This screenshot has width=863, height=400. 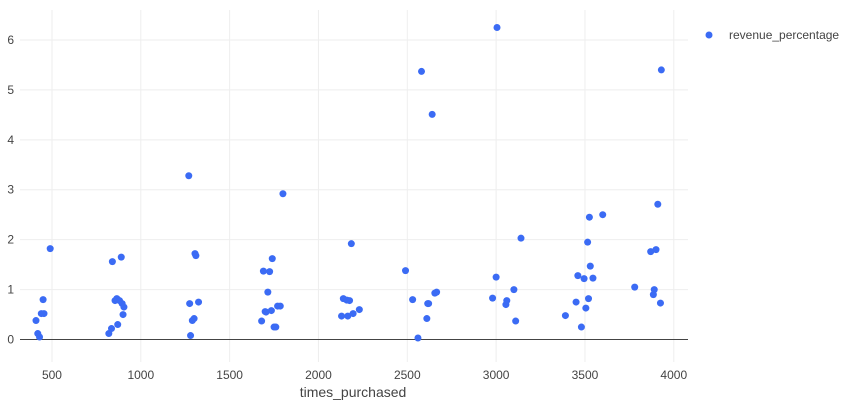 I want to click on y-tick-label: 5, so click(x=10, y=90).